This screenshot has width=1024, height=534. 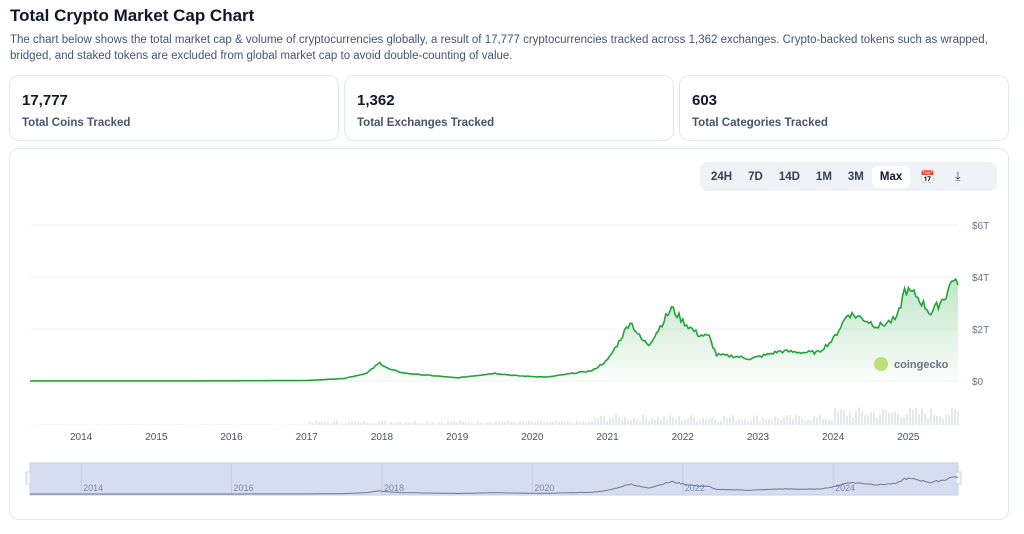 I want to click on x-tick-label: 2025, so click(x=908, y=437).